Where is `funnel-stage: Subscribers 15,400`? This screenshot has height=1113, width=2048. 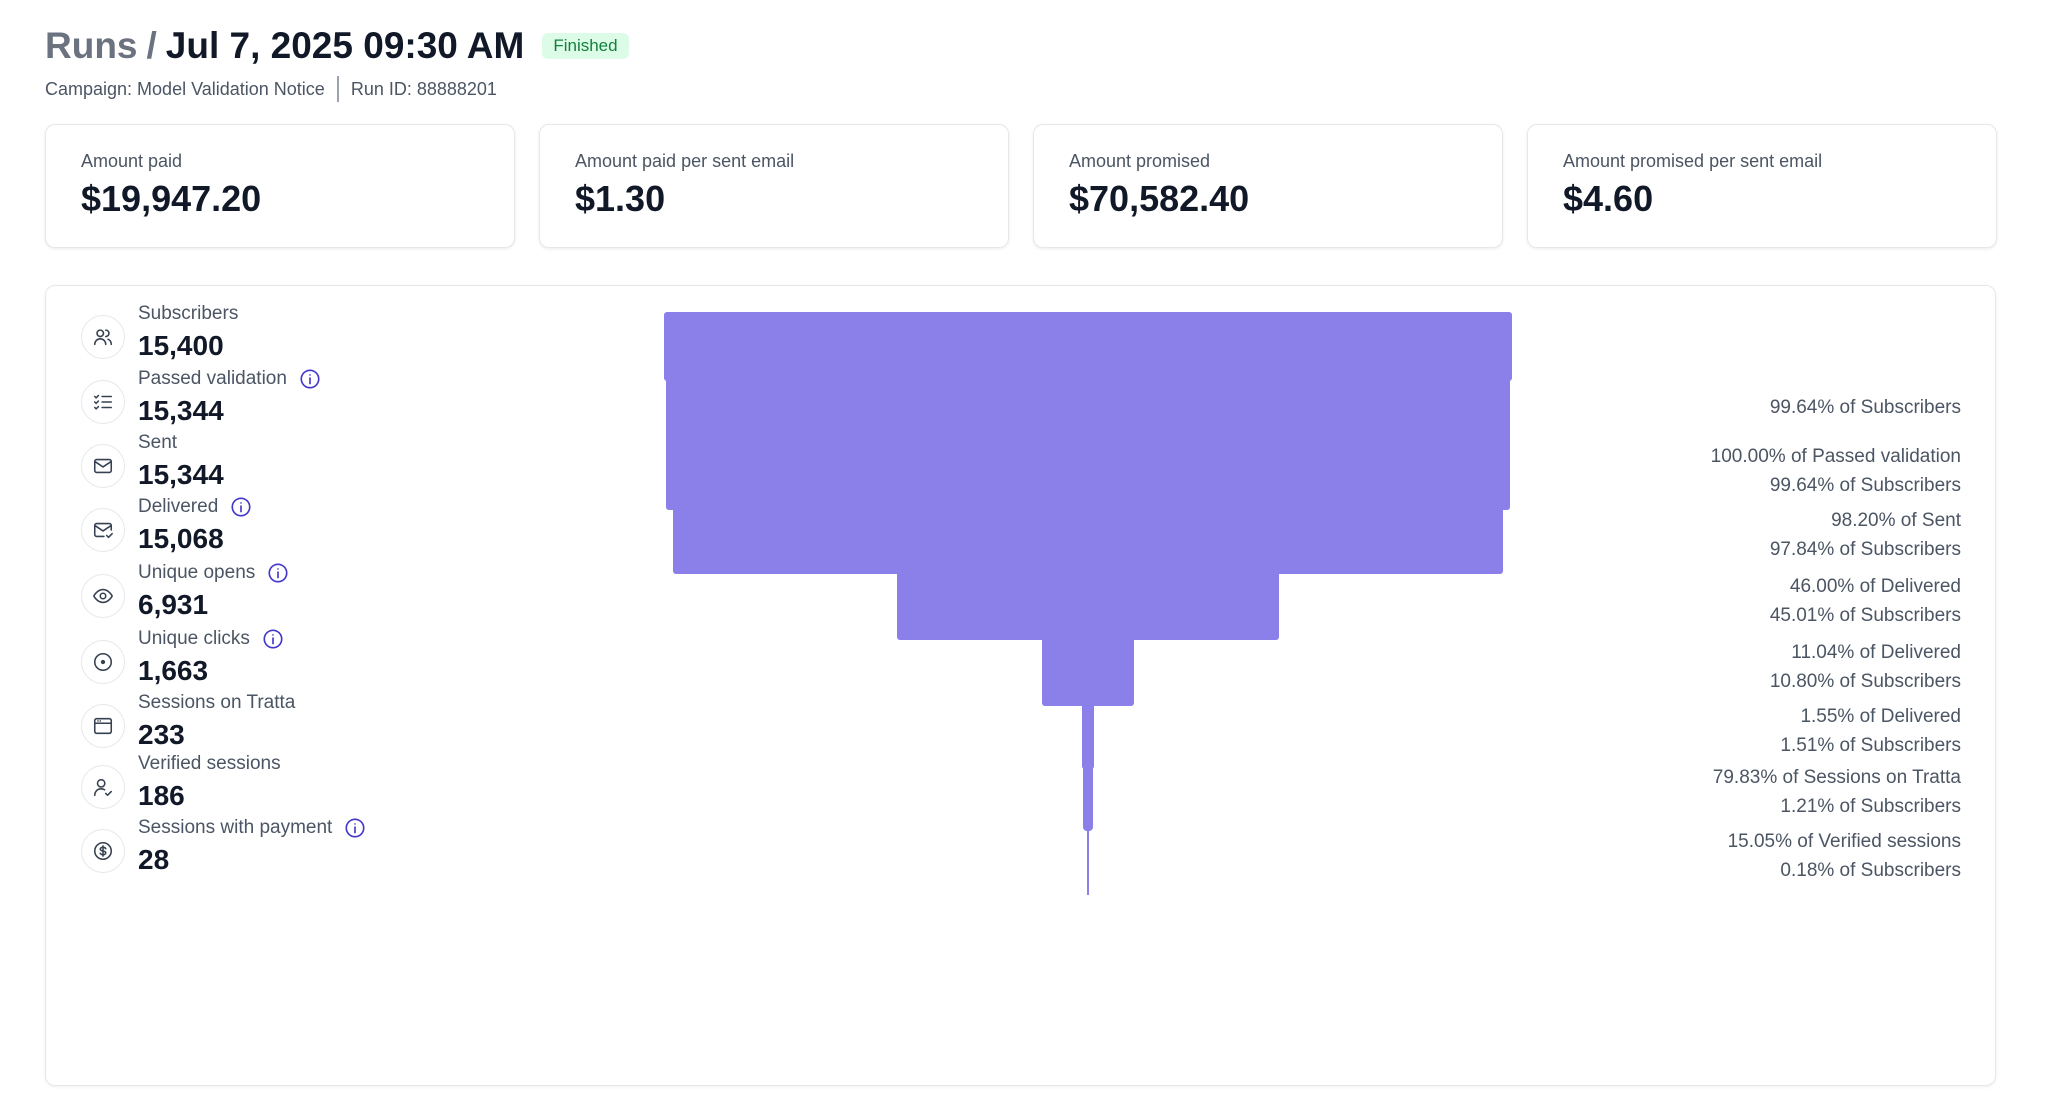
funnel-stage: Subscribers 15,400 is located at coordinates (1020, 342).